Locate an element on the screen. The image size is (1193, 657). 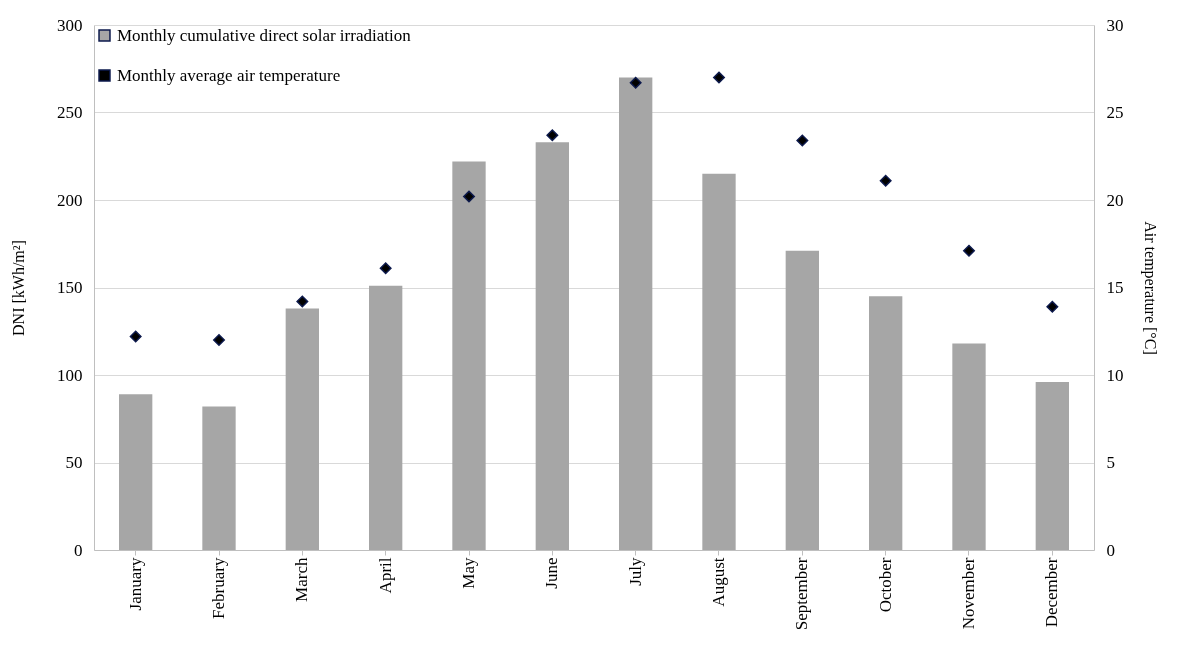
y-tick-label: 150 is located at coordinates (70, 287).